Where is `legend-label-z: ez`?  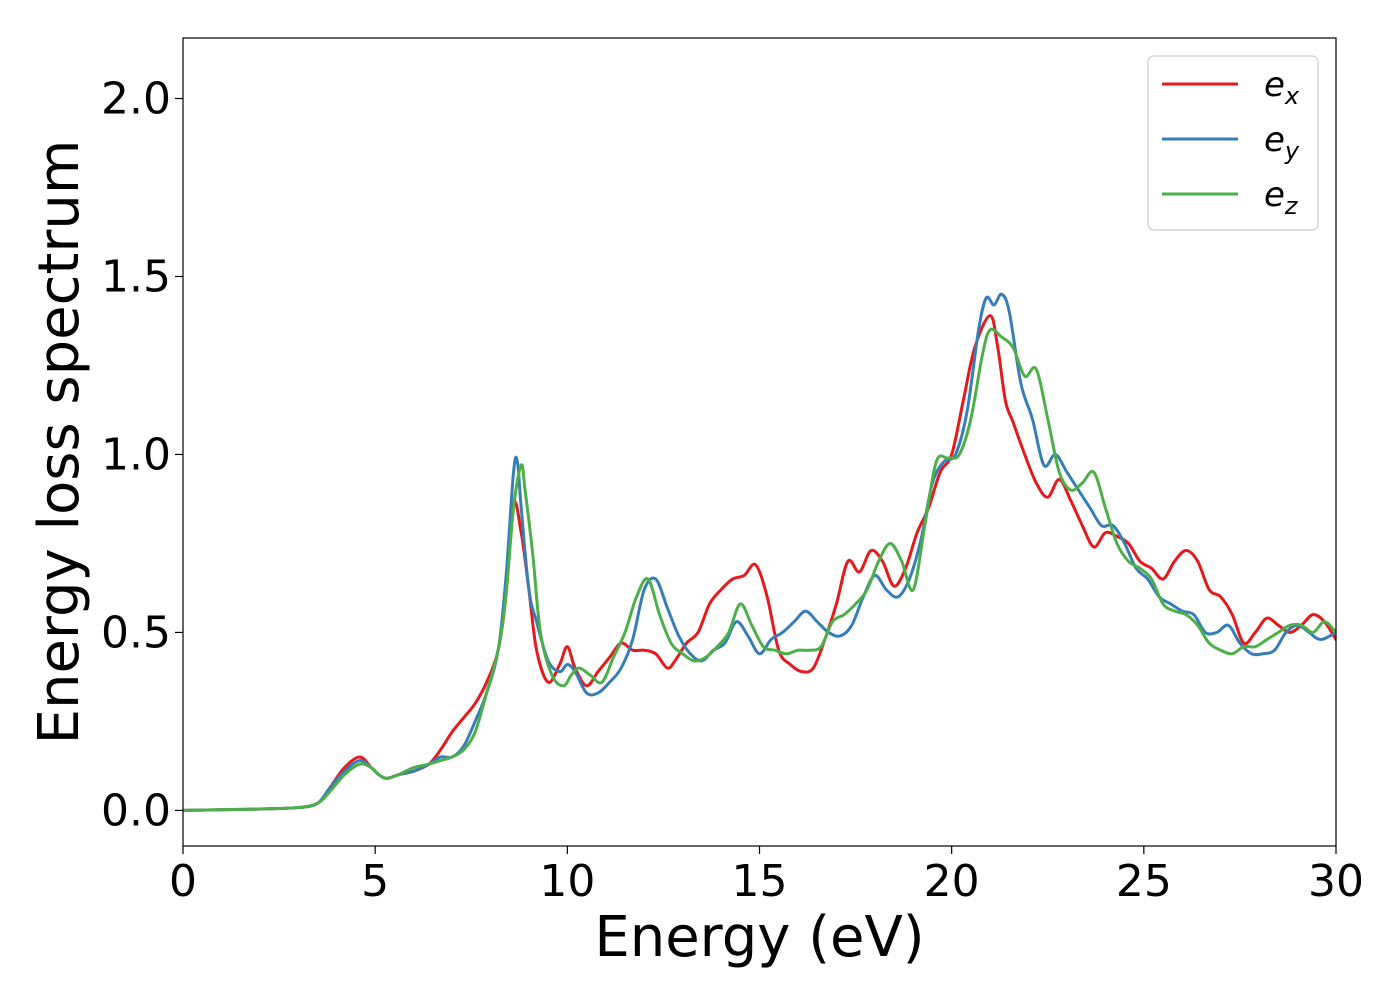 legend-label-z: ez is located at coordinates (1281, 197).